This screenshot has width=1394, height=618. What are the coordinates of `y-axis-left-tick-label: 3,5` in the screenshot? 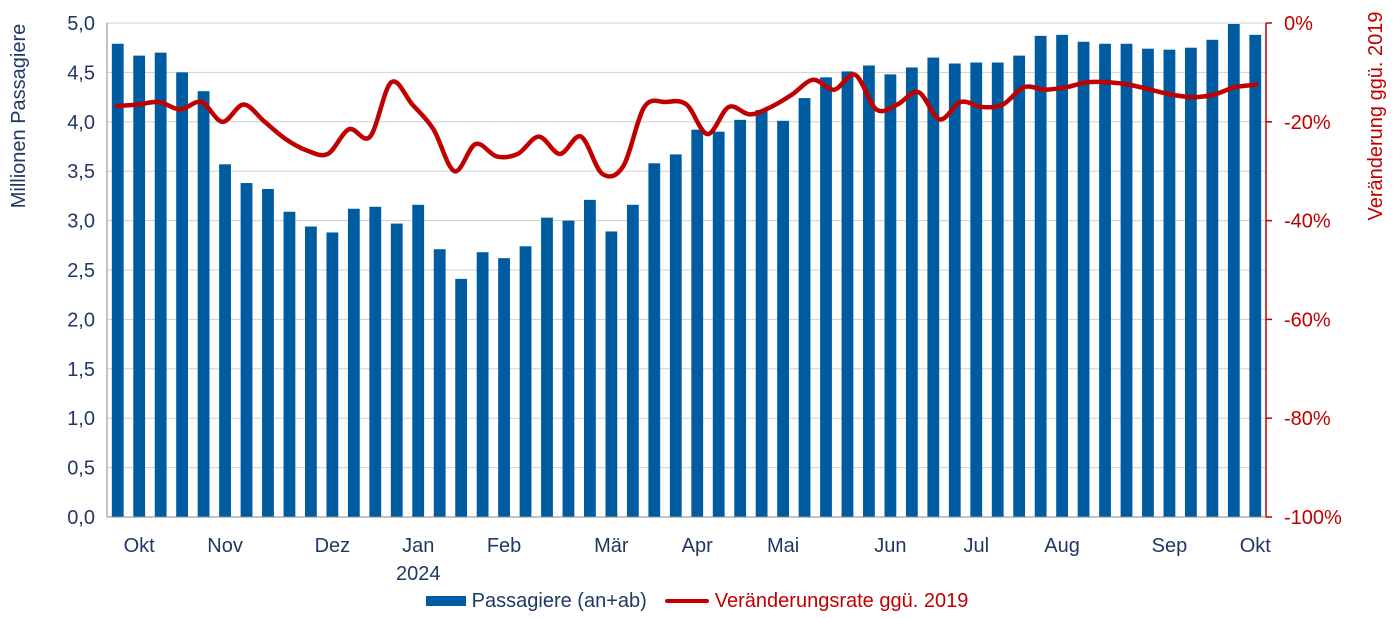 It's located at (81, 172).